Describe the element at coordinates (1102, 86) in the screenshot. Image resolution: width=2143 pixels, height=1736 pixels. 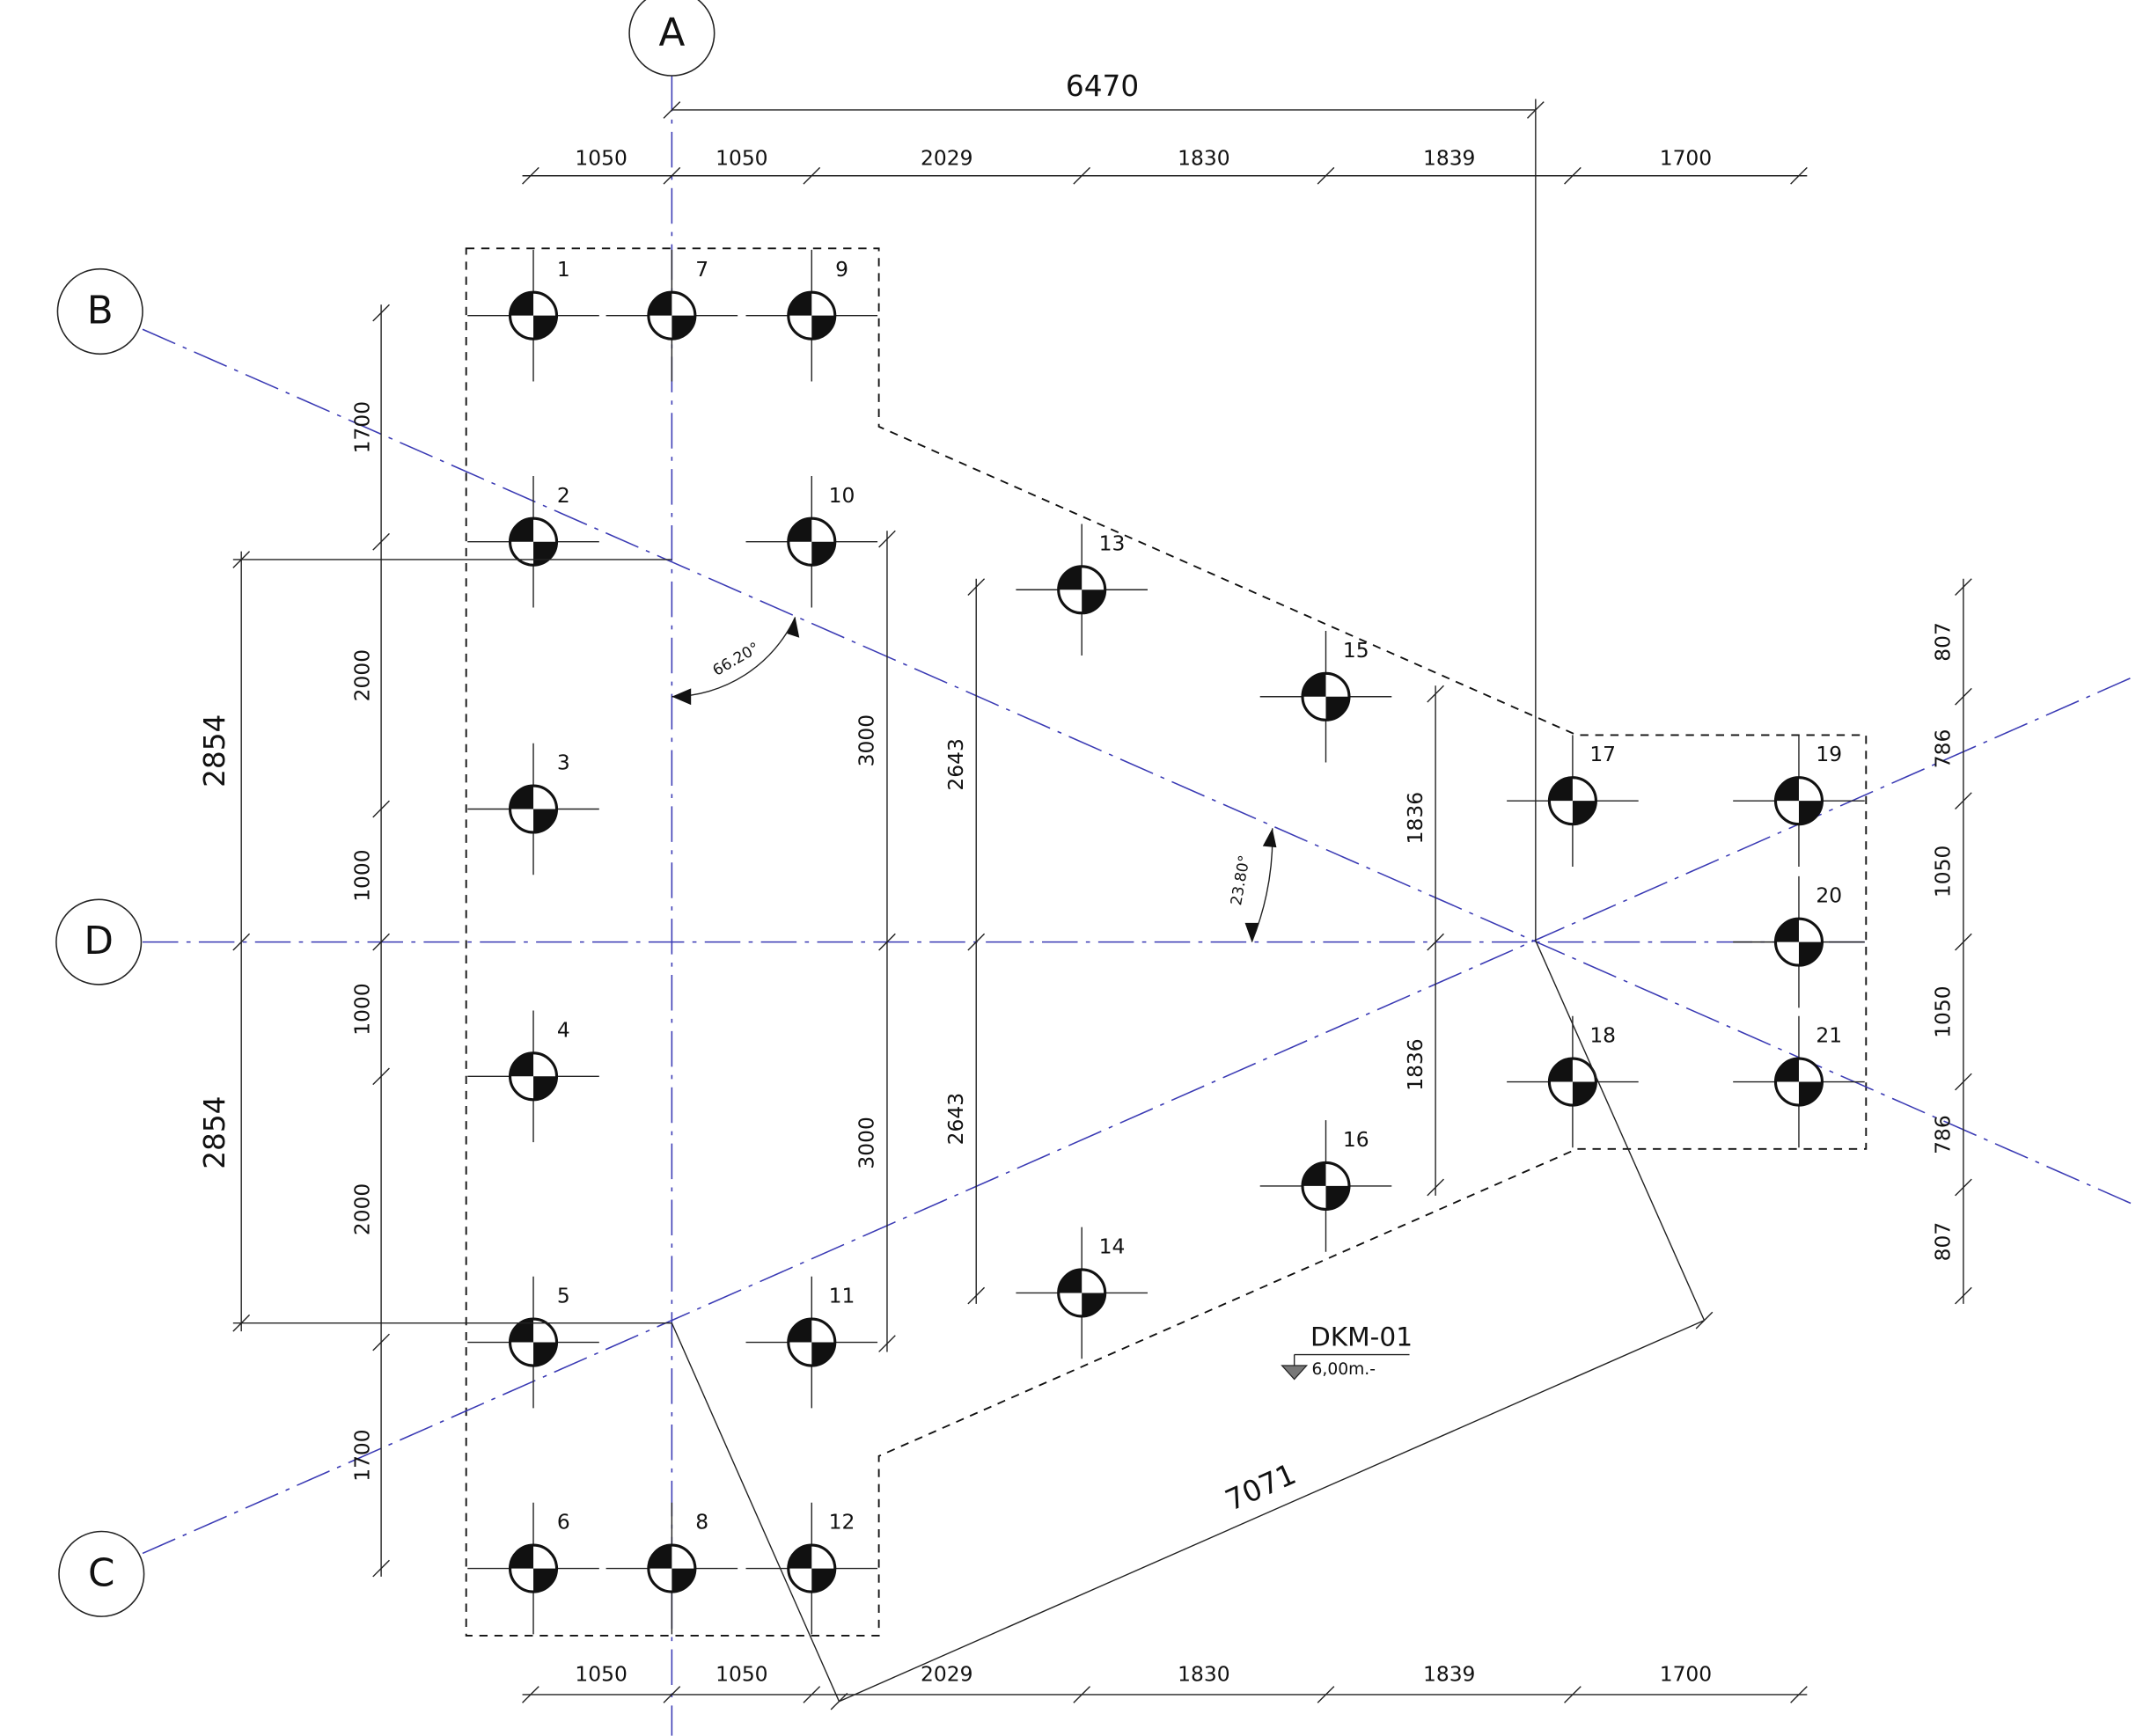
I see `dimension-text: 6470` at that location.